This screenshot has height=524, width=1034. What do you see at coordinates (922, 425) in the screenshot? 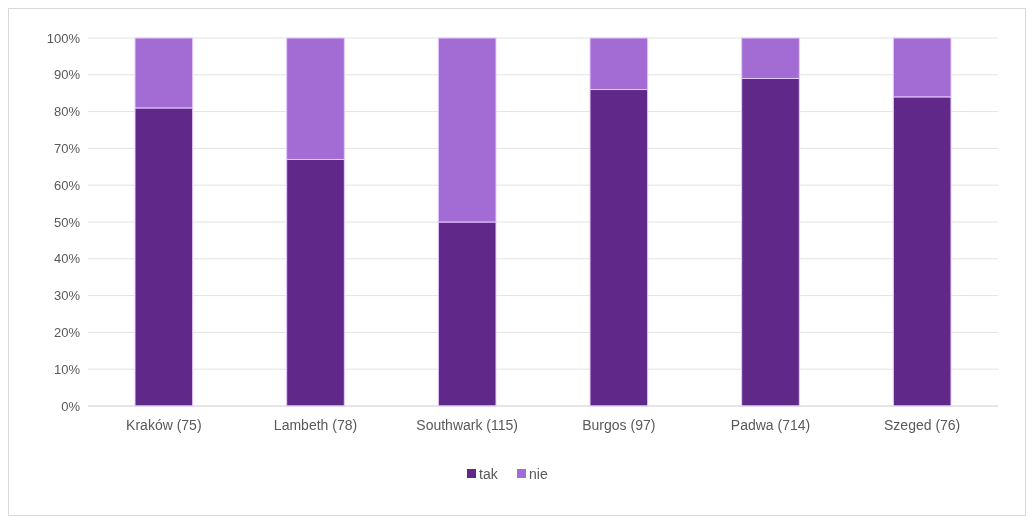
I see `x-tick-label: Szeged (76)` at bounding box center [922, 425].